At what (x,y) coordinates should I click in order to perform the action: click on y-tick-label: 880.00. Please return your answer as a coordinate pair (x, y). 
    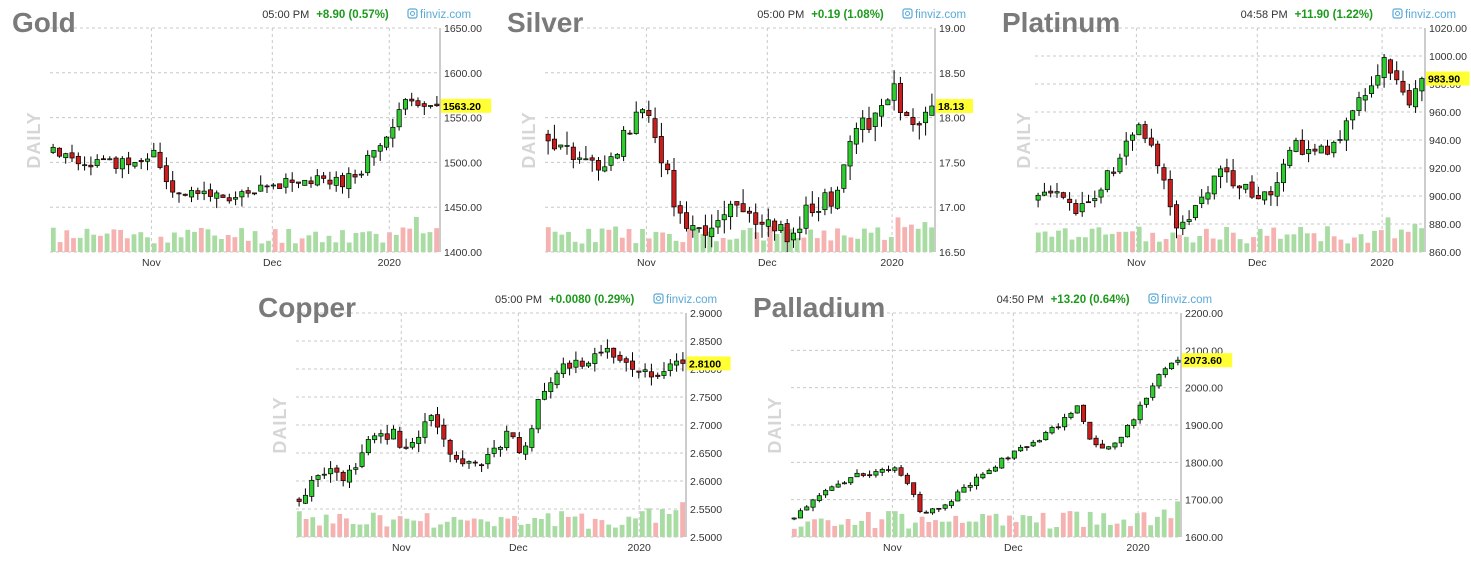
    Looking at the image, I should click on (1445, 225).